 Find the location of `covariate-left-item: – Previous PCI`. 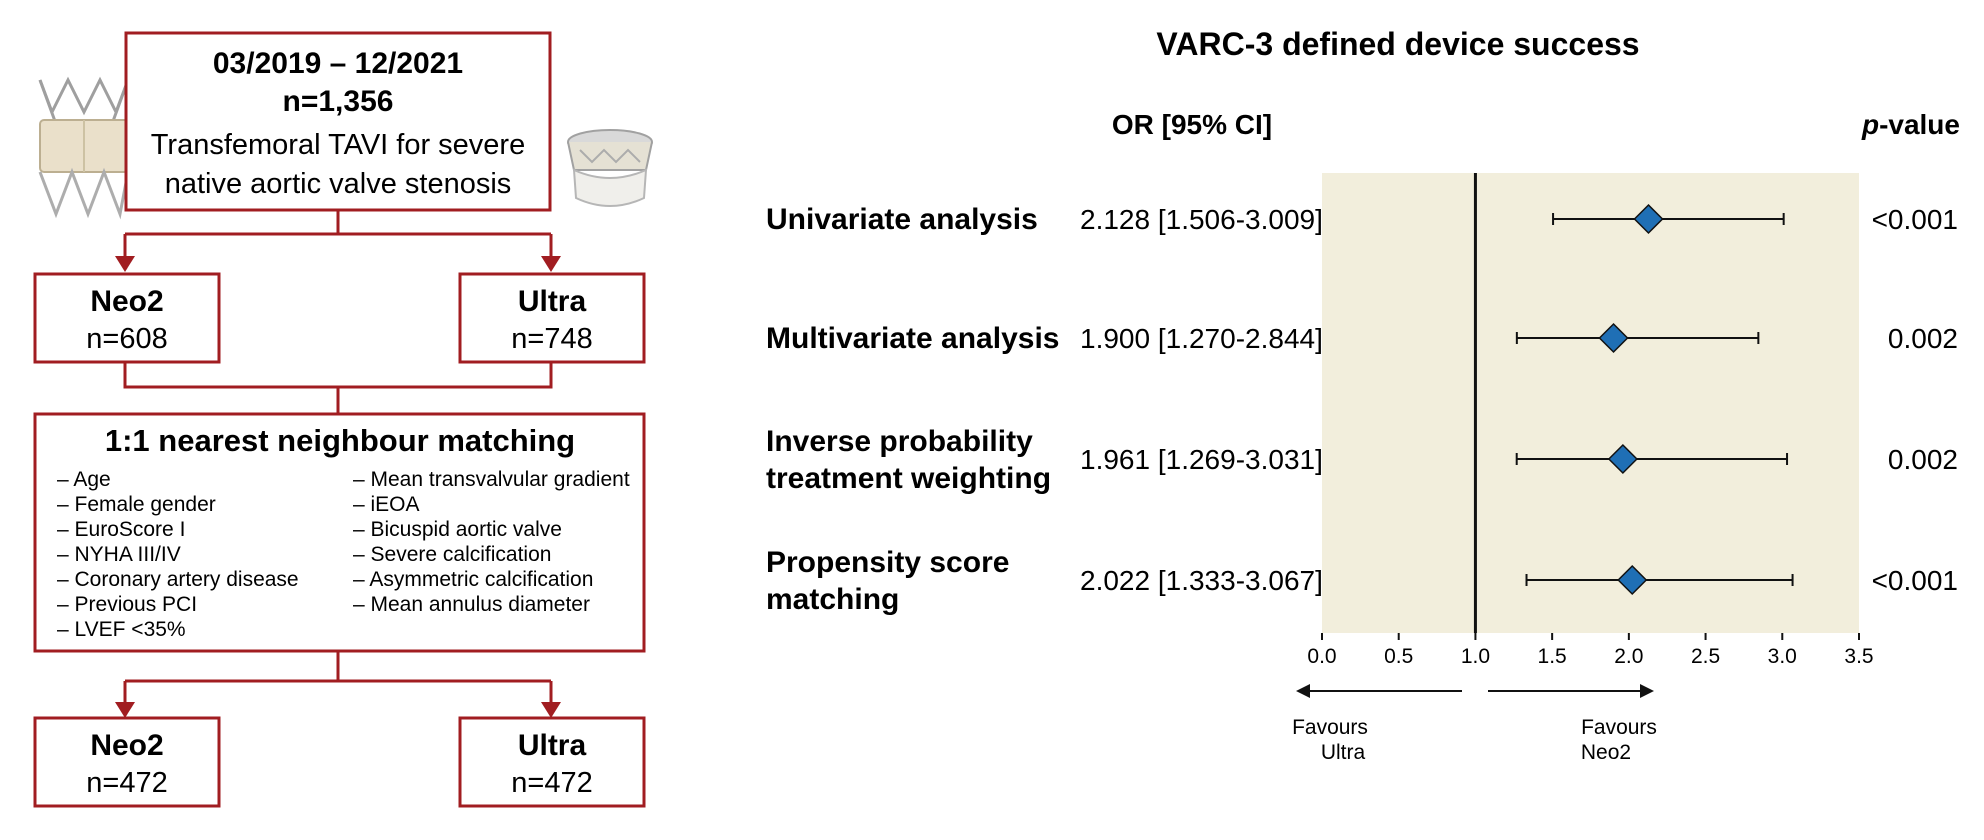

covariate-left-item: – Previous PCI is located at coordinates (127, 604).